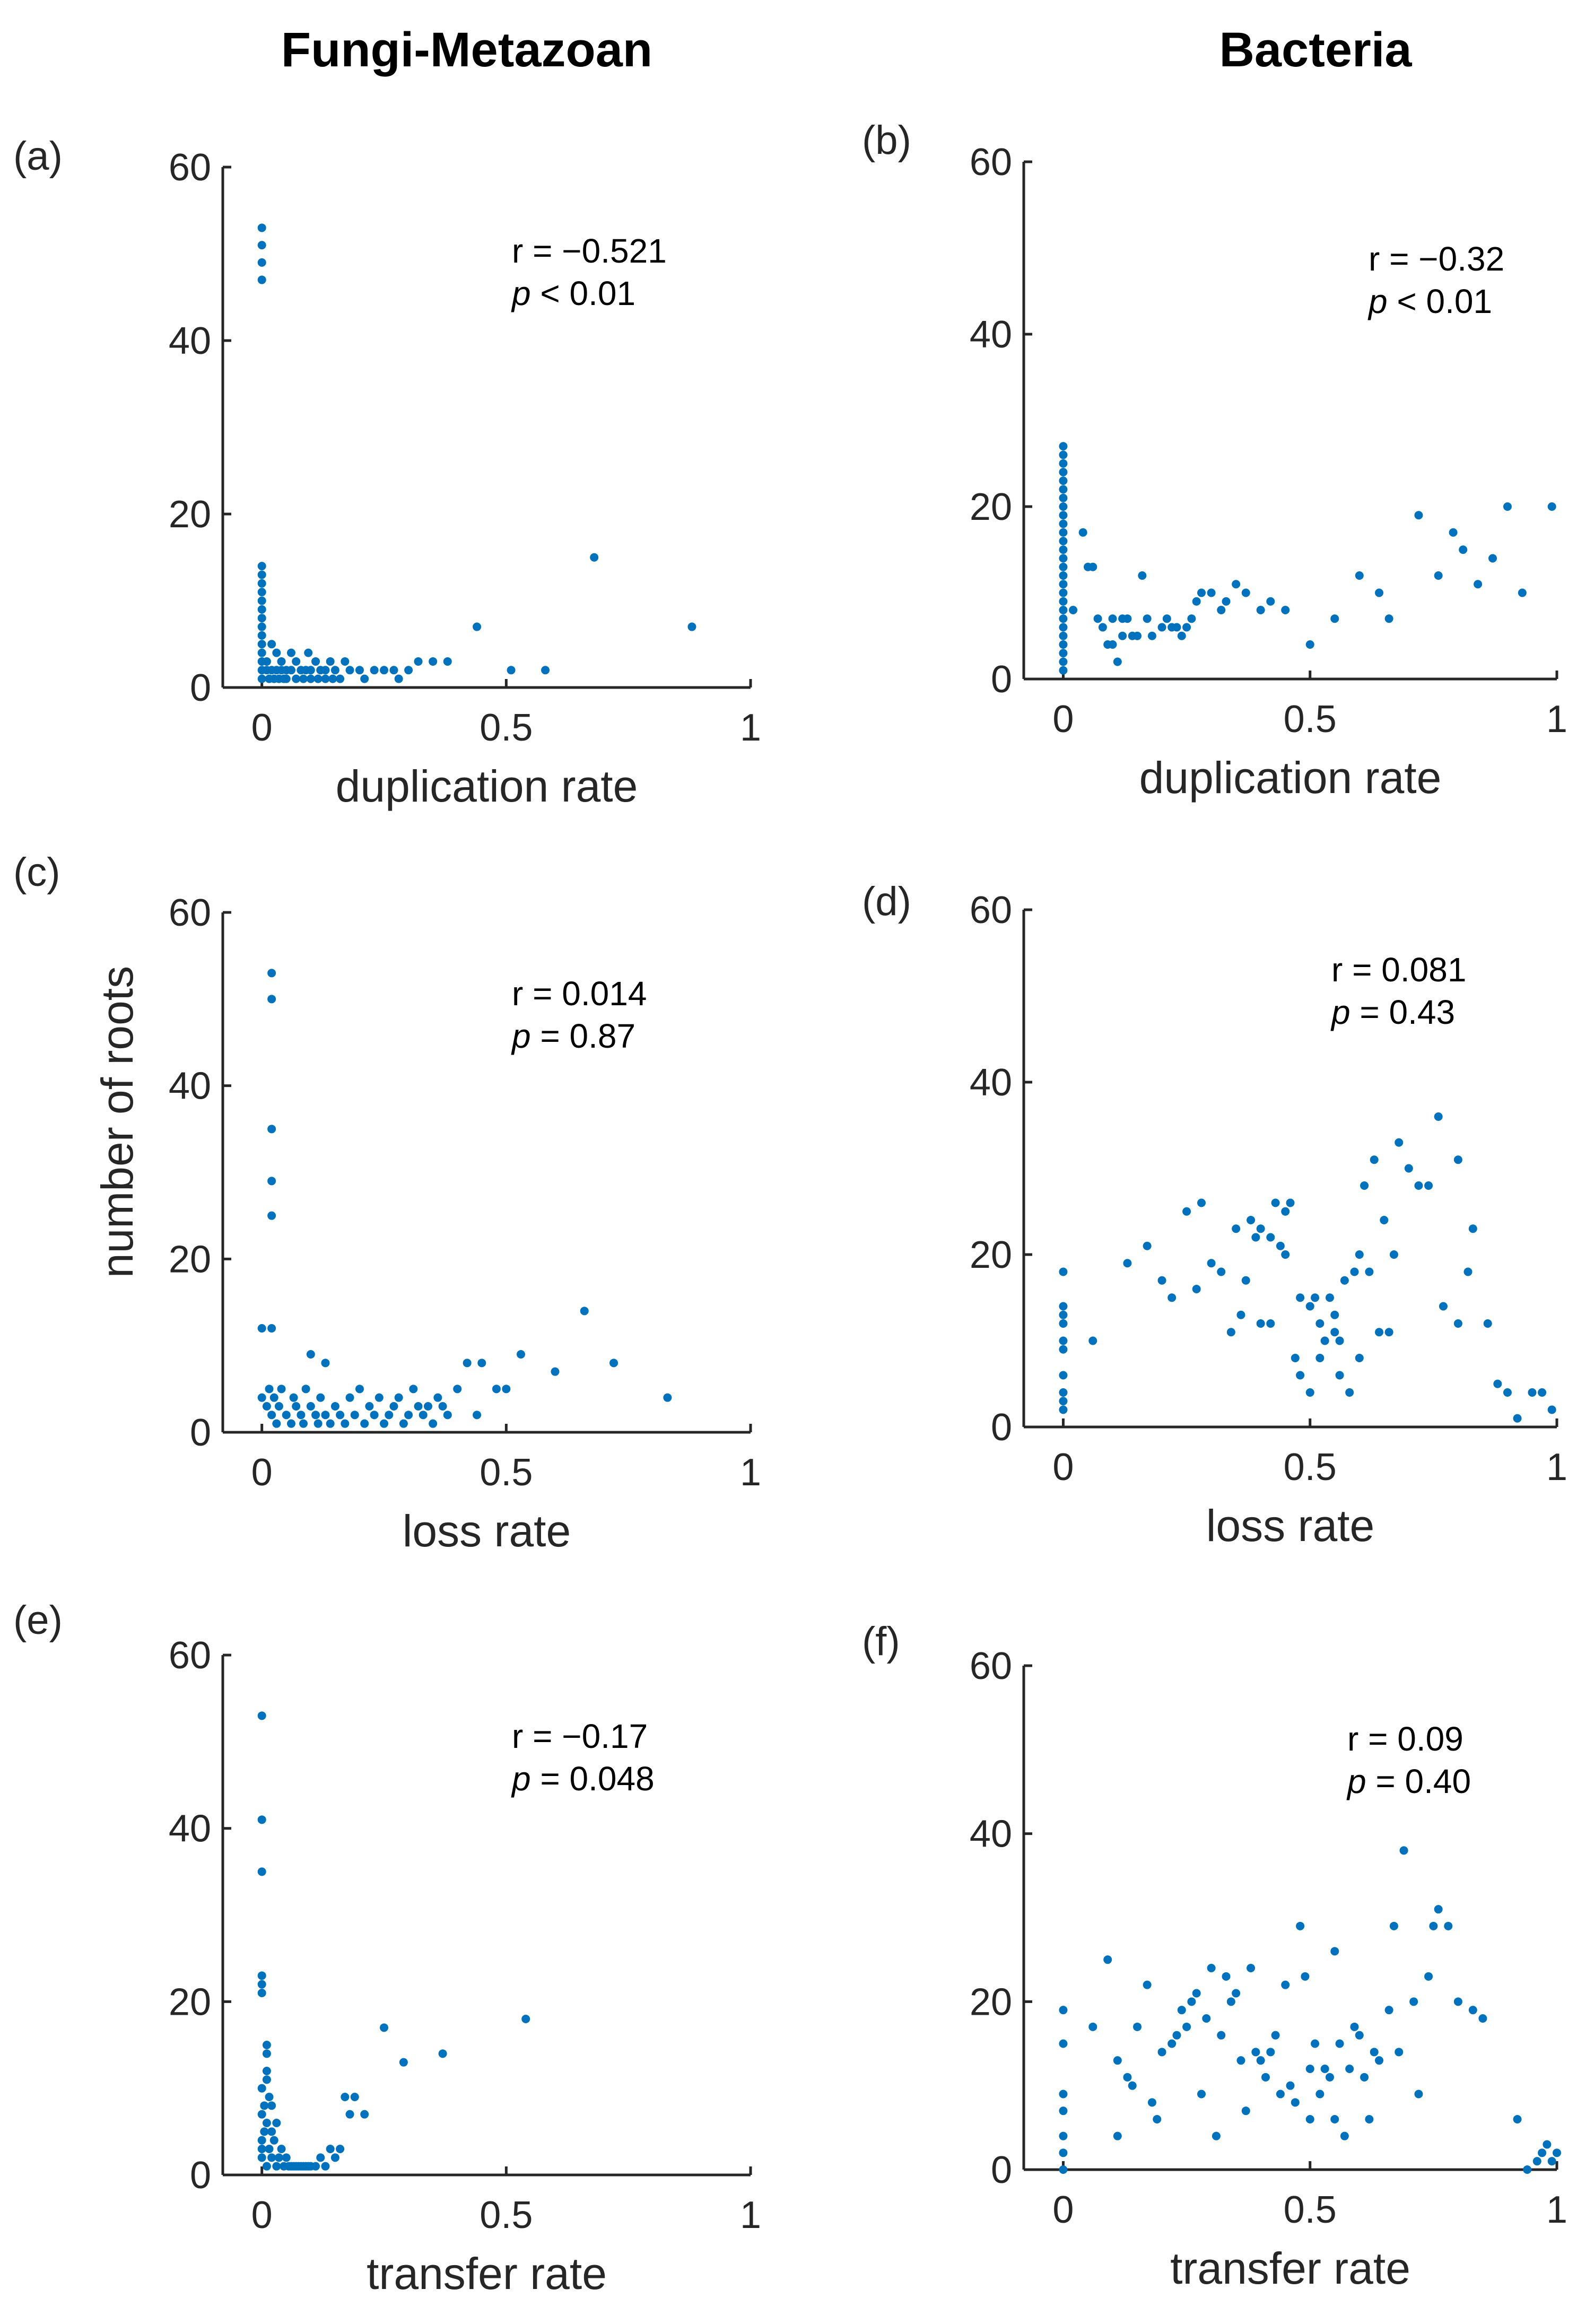  I want to click on panel-label: (a), so click(38, 156).